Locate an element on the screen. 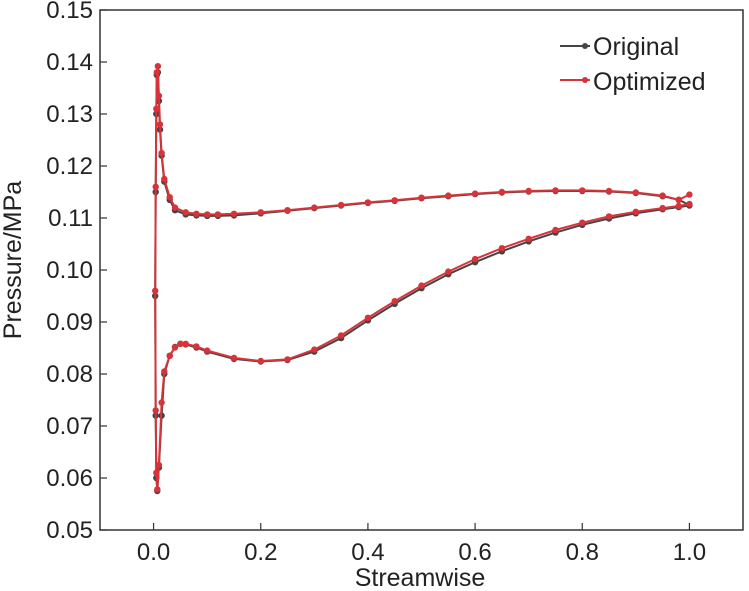 This screenshot has height=591, width=749. y-axis-label: Pressure/MPa is located at coordinates (13, 260).